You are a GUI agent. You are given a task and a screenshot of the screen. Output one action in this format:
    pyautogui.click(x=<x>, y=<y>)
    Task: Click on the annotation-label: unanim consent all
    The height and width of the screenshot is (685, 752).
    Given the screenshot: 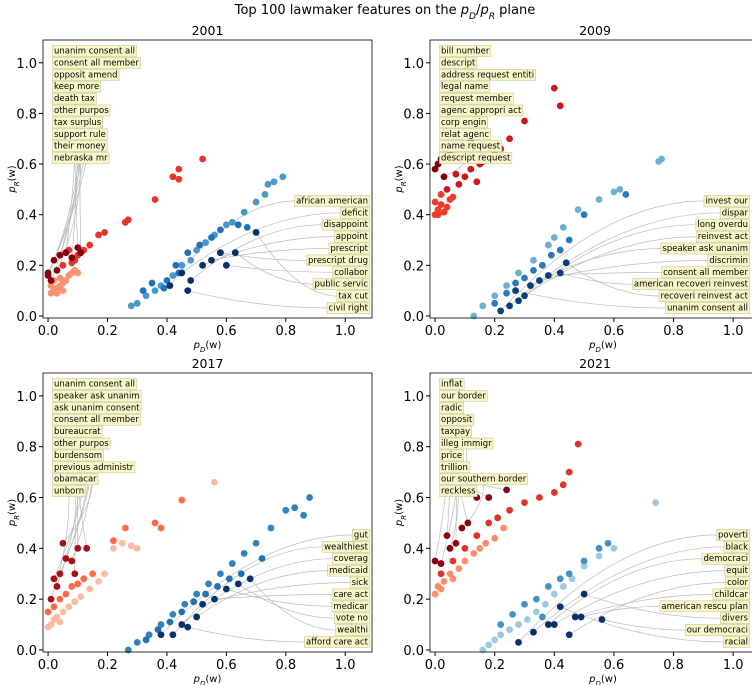 What is the action you would take?
    pyautogui.click(x=94, y=52)
    